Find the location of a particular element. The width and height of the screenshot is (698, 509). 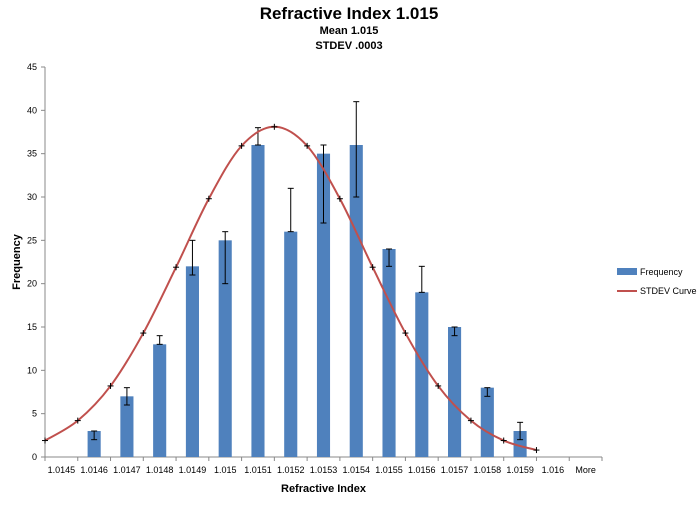

x-tick-label: 1.0158 is located at coordinates (488, 470).